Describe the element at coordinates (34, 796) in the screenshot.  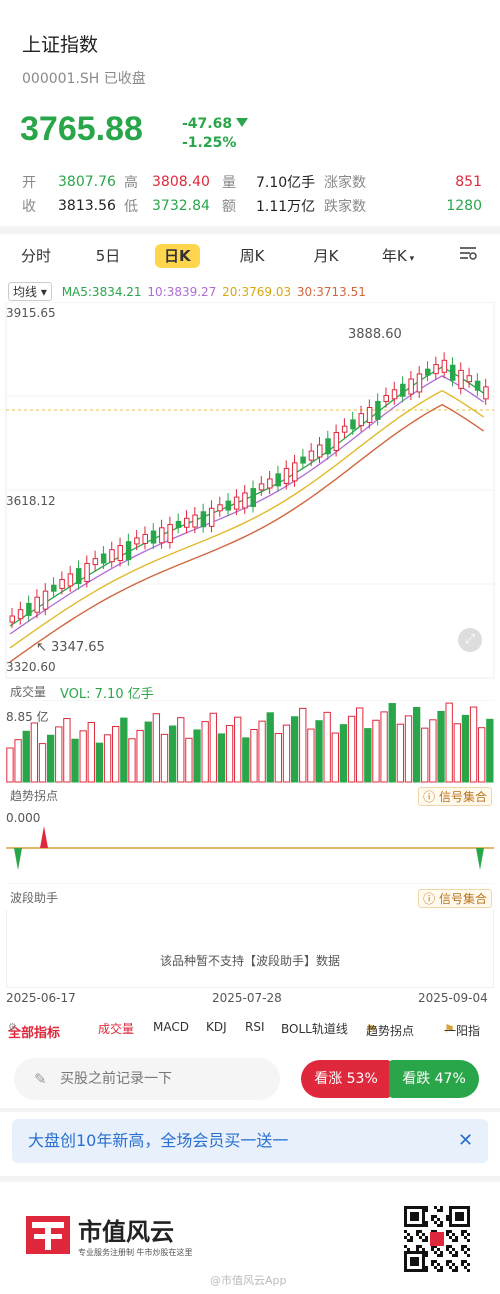
I see `trend-label: 趋势拐点` at that location.